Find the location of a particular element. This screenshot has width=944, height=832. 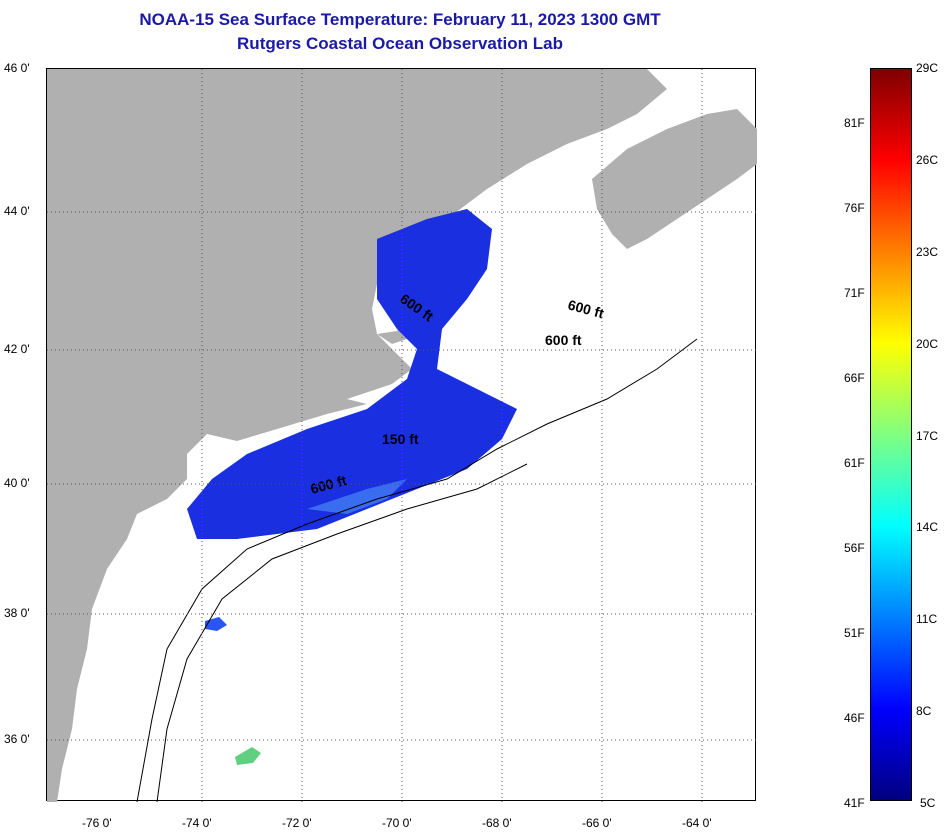

lon-label: -74 0' is located at coordinates (197, 823).